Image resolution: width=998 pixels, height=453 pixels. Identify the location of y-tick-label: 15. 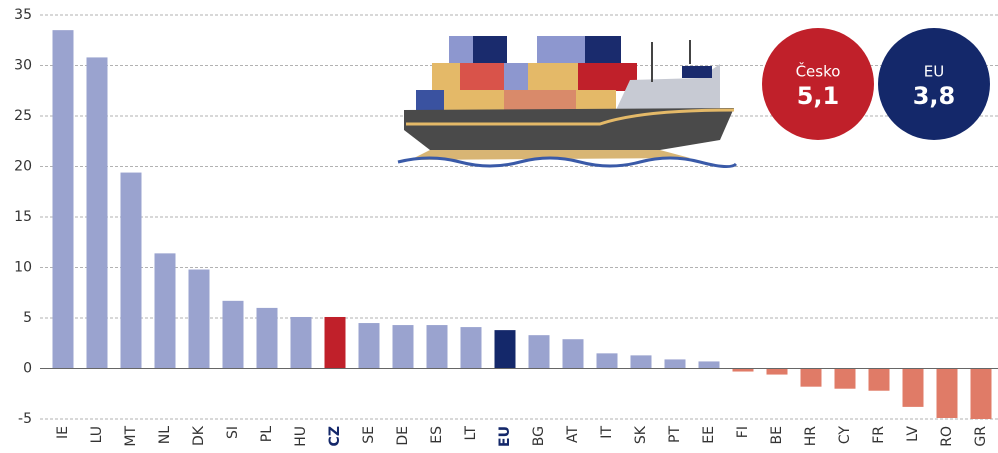
(23, 217).